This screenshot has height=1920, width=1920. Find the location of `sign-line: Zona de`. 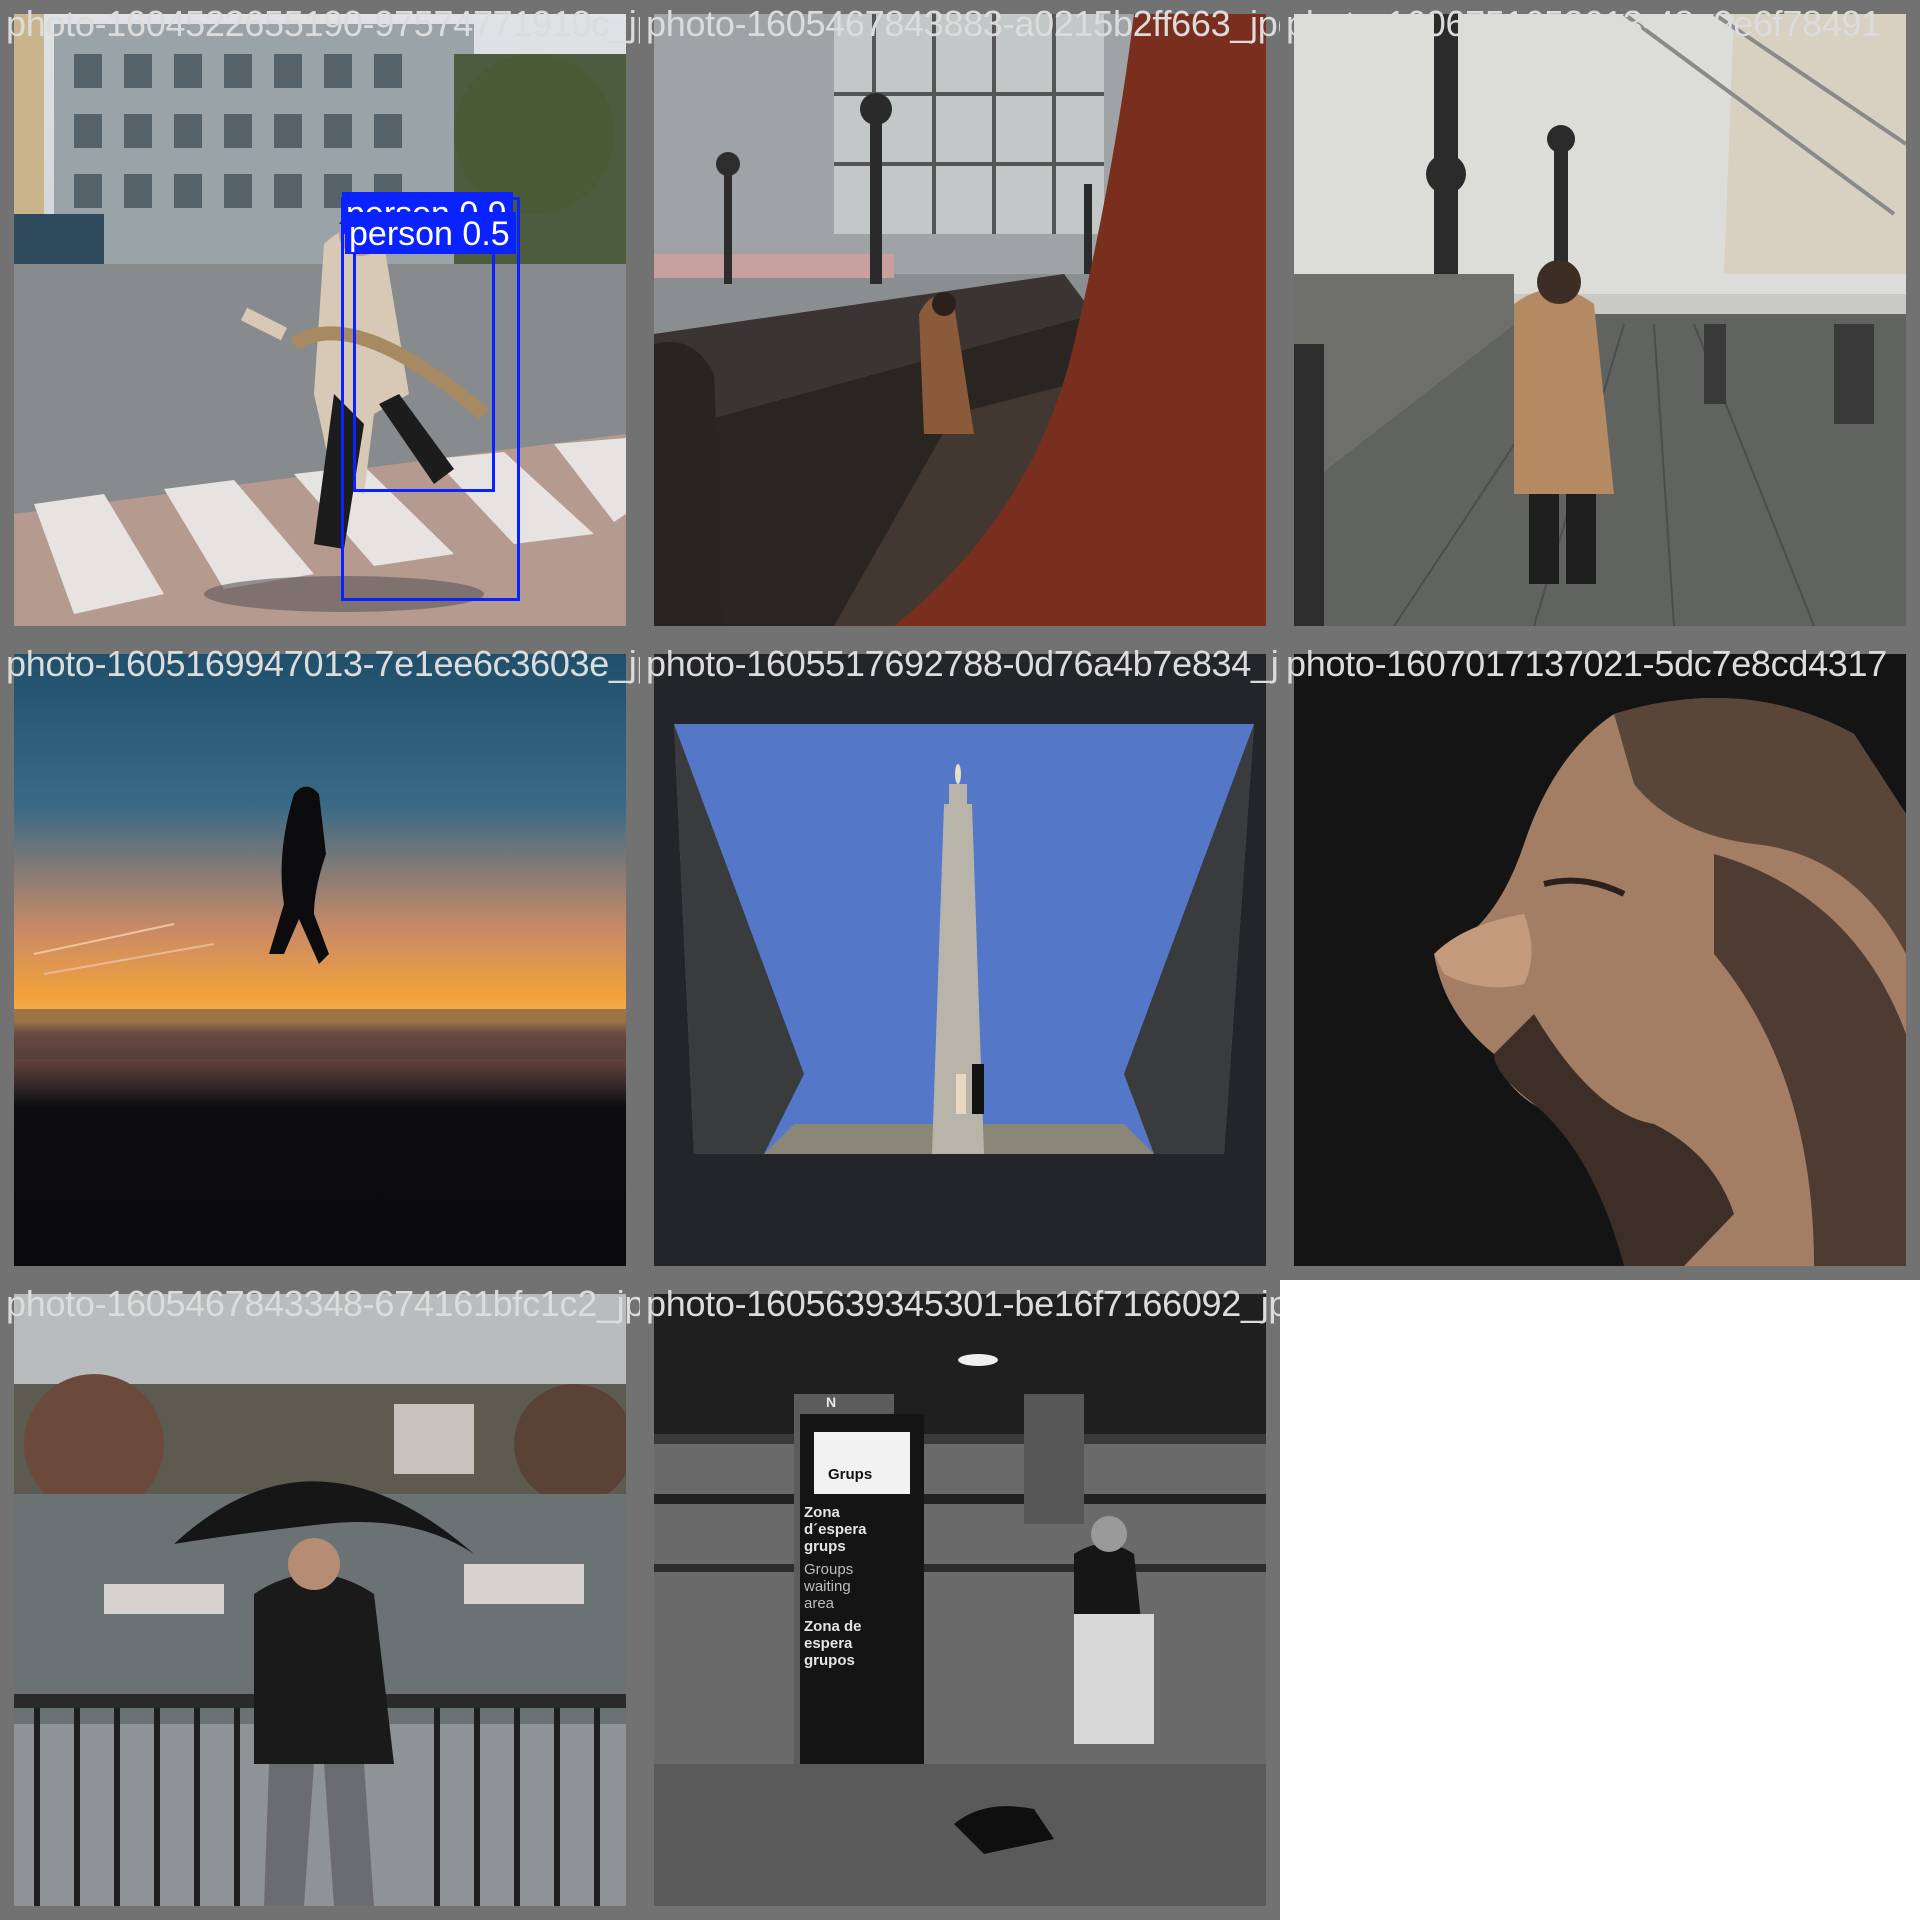

sign-line: Zona de is located at coordinates (833, 1626).